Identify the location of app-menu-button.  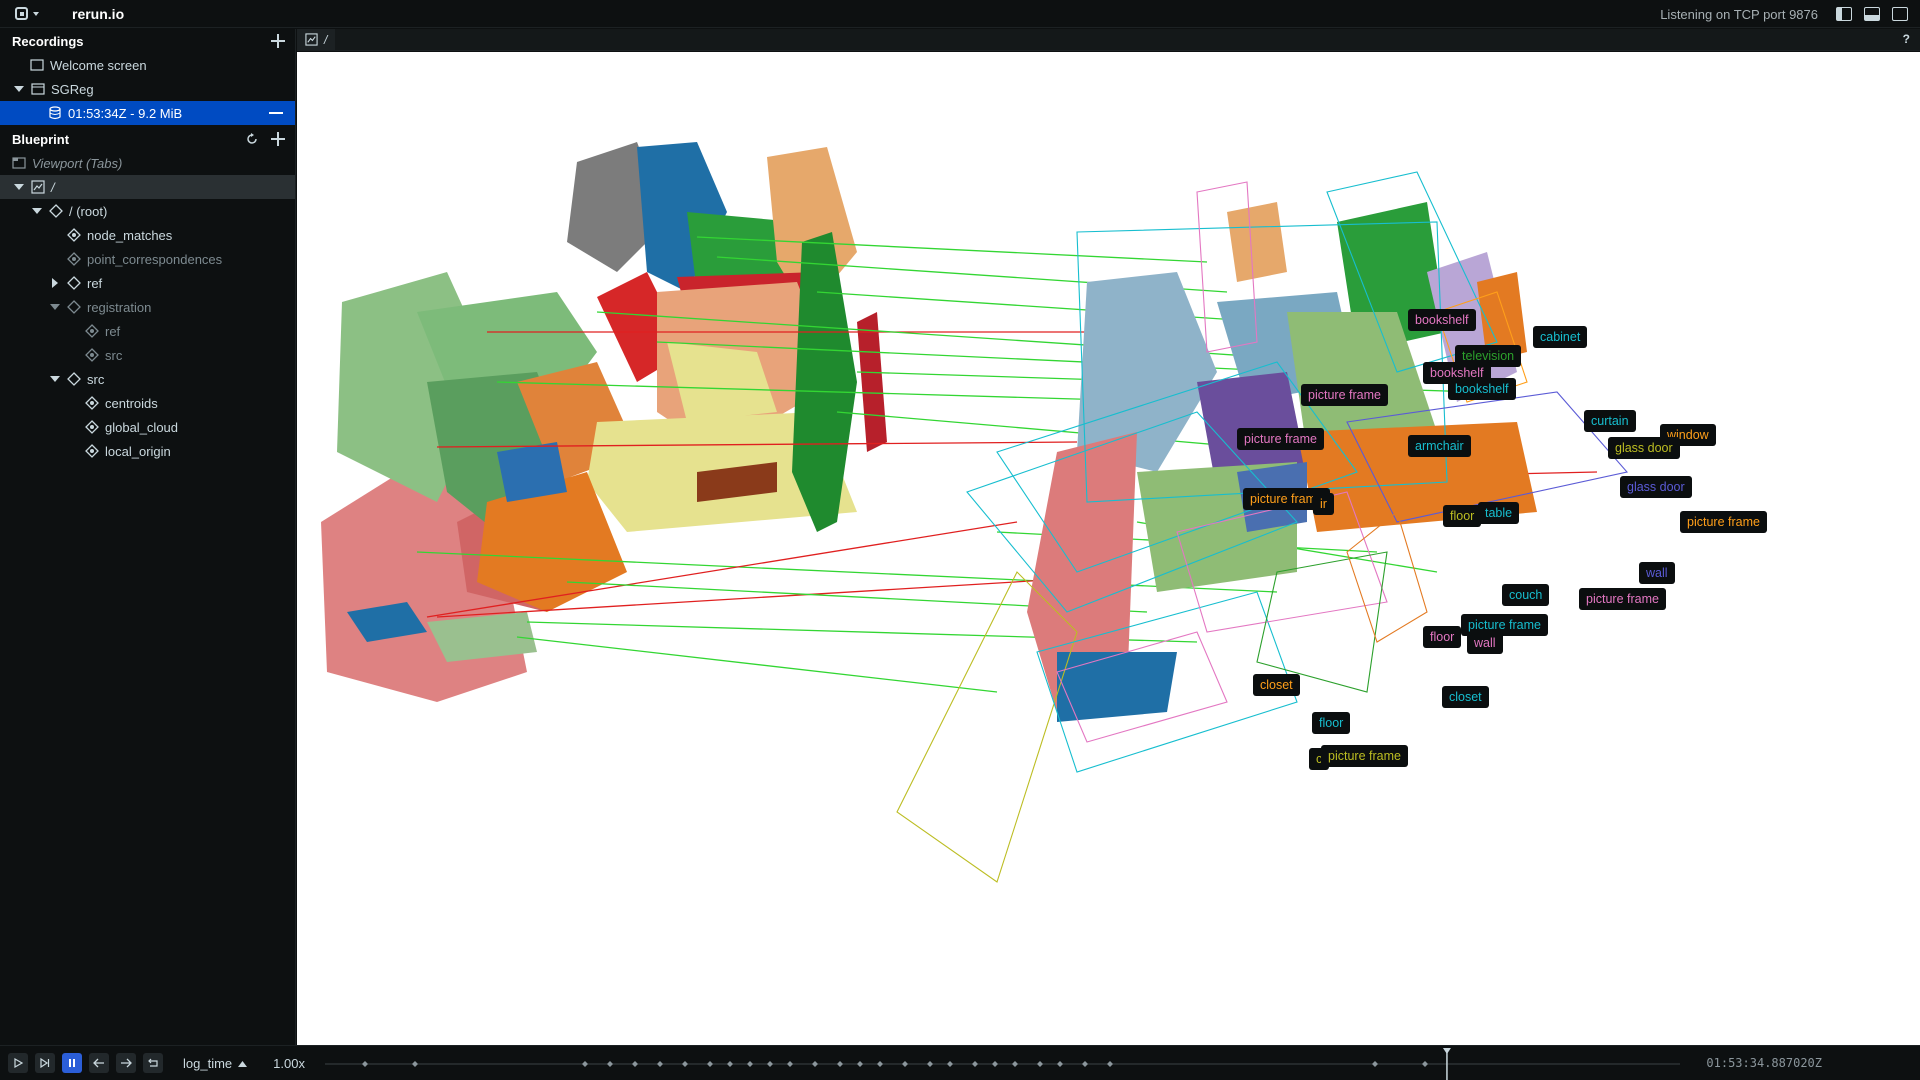
(31, 14).